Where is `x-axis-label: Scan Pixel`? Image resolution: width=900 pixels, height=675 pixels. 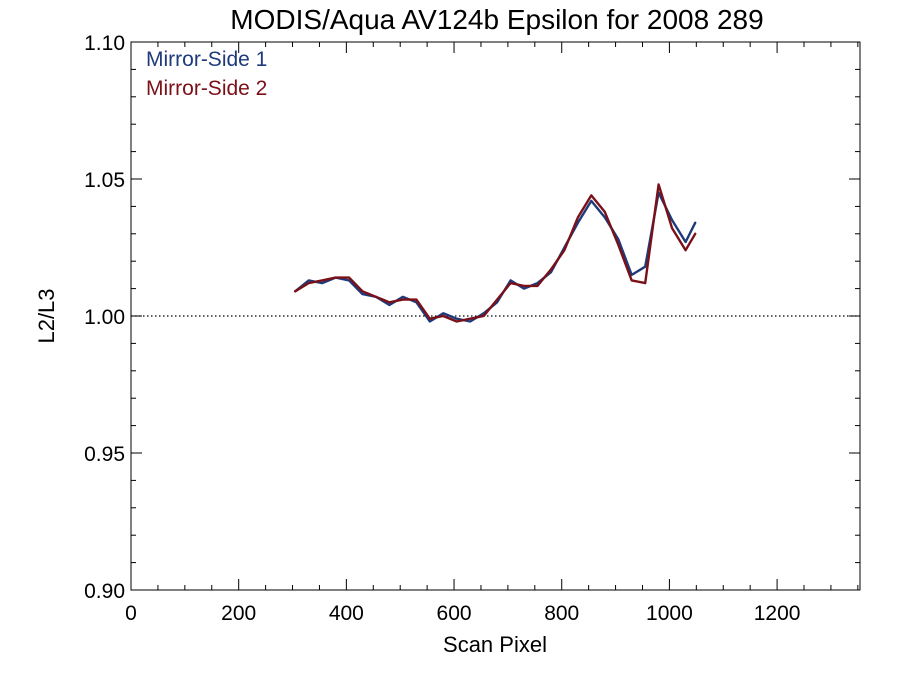 x-axis-label: Scan Pixel is located at coordinates (495, 644).